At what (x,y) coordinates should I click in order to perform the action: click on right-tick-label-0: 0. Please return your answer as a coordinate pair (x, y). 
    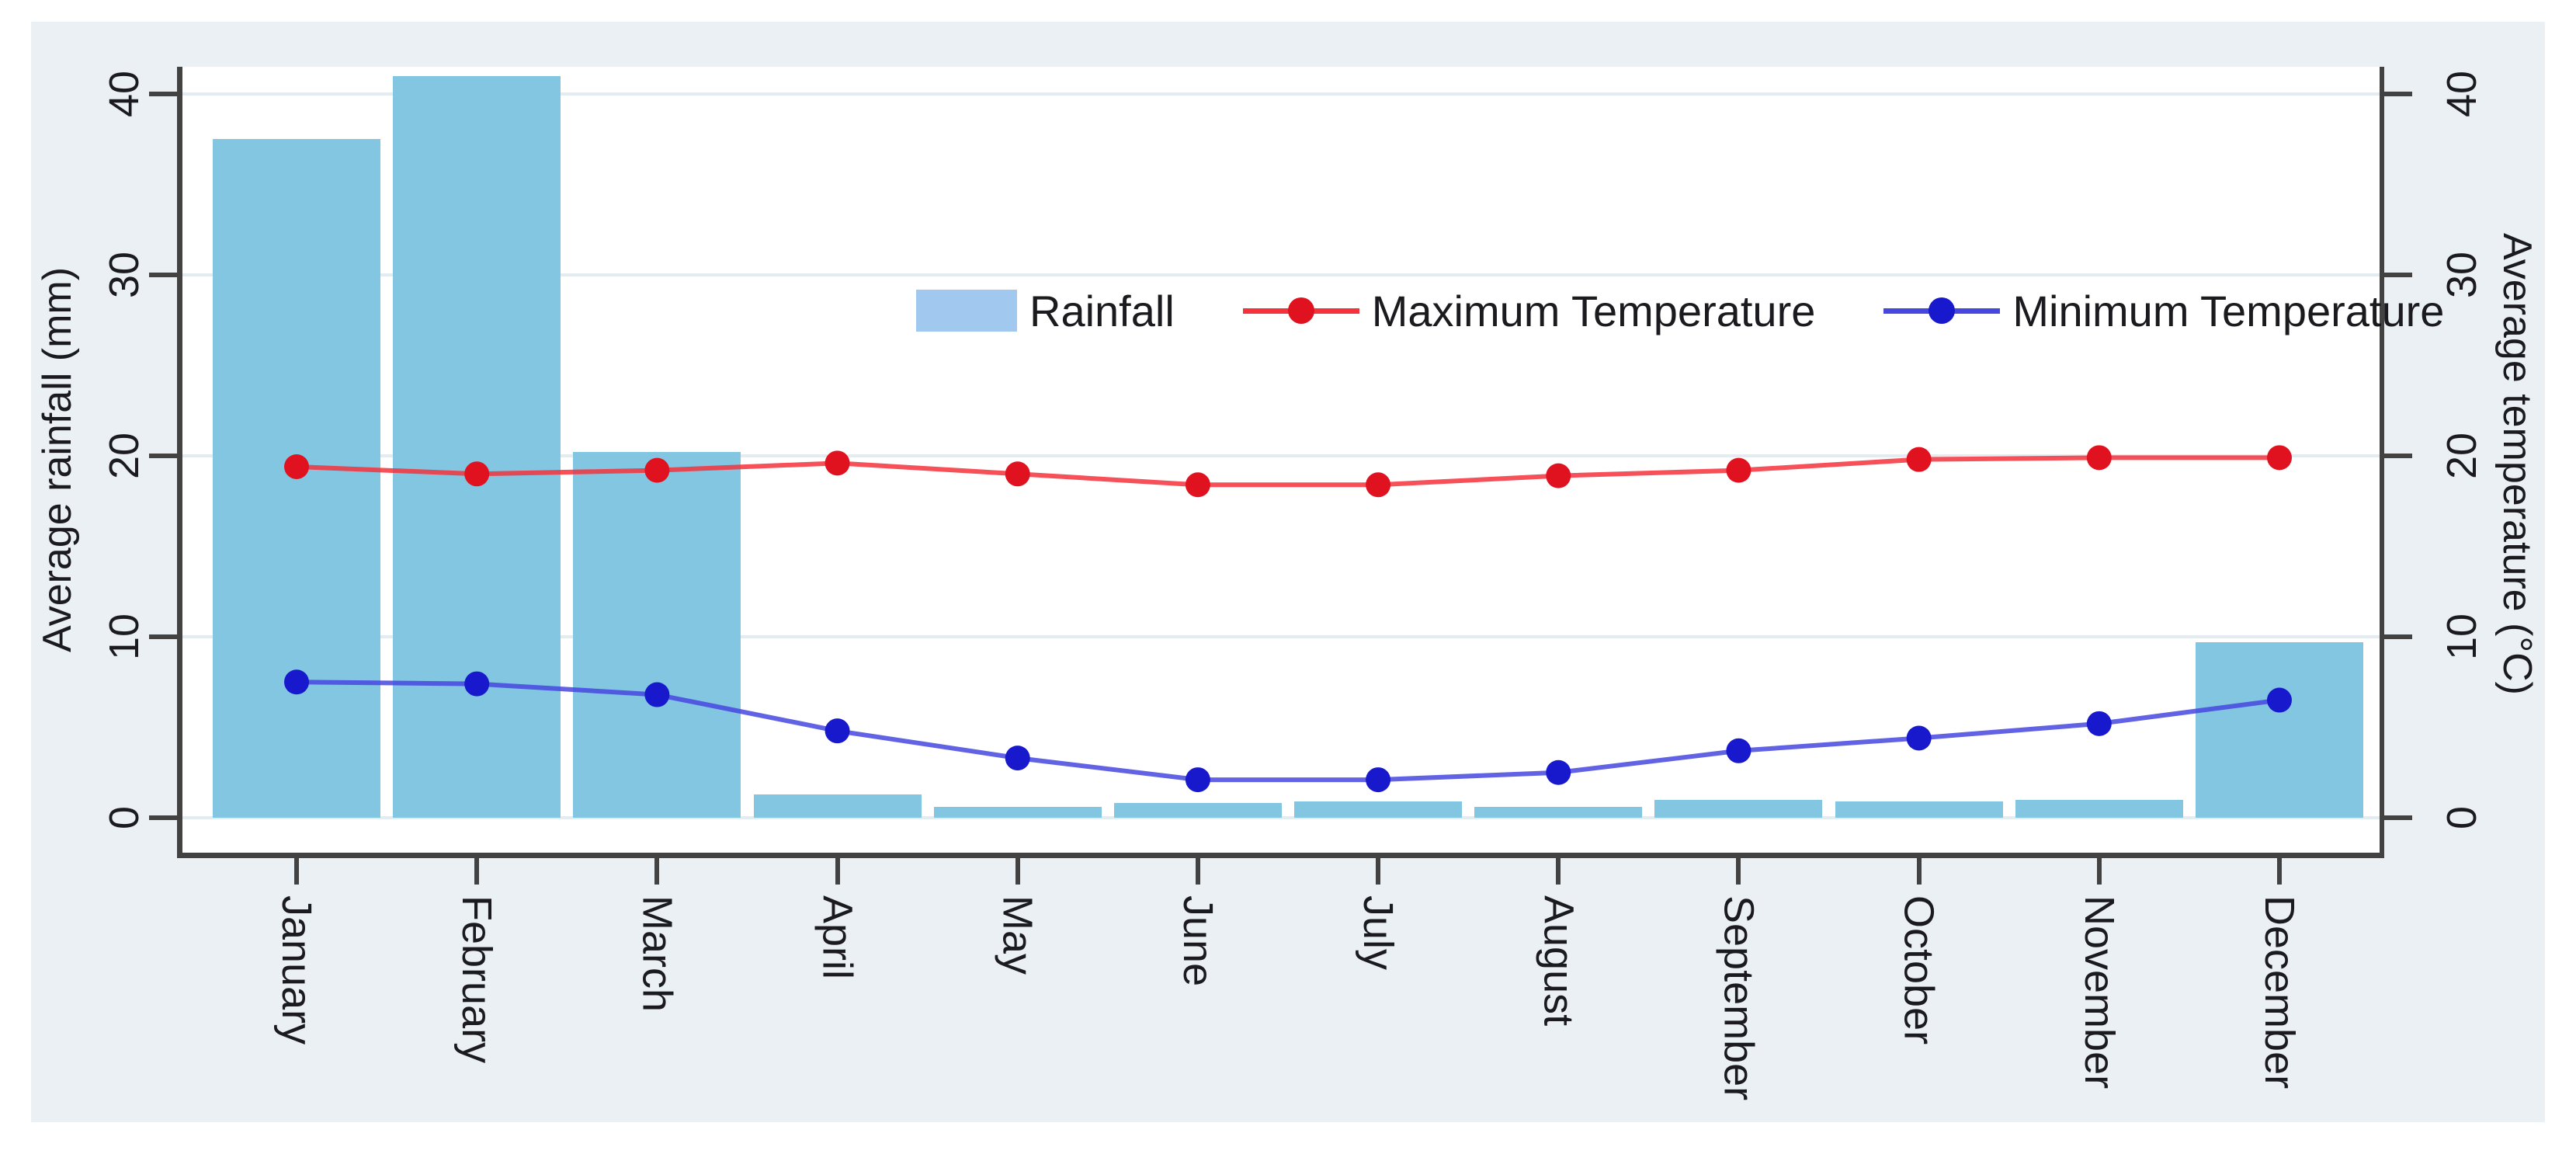
    Looking at the image, I should click on (2462, 817).